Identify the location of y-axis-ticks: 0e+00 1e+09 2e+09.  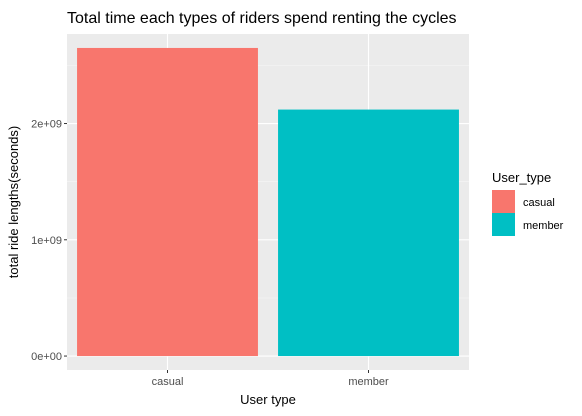
(49, 241).